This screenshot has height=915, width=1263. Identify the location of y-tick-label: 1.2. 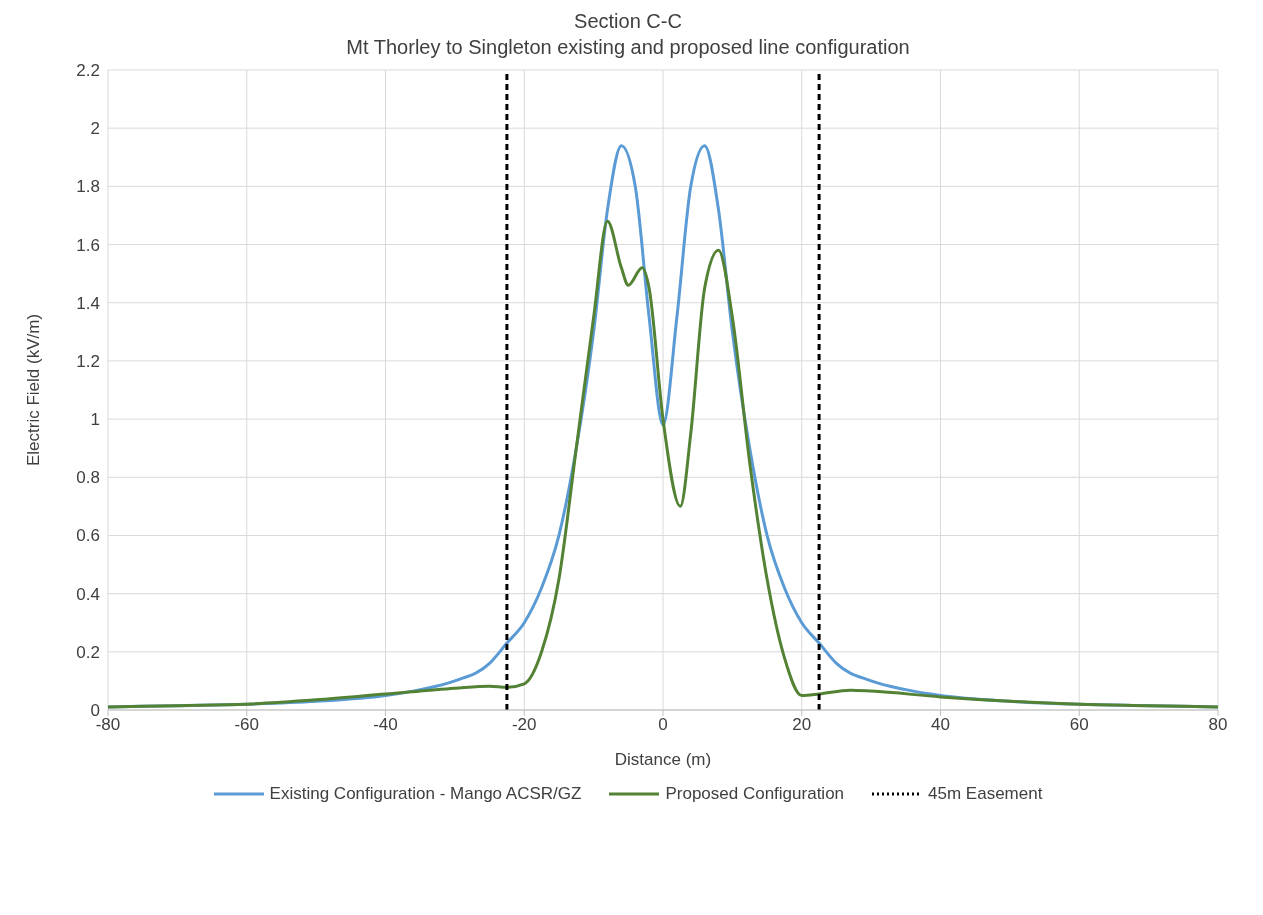
(88, 361).